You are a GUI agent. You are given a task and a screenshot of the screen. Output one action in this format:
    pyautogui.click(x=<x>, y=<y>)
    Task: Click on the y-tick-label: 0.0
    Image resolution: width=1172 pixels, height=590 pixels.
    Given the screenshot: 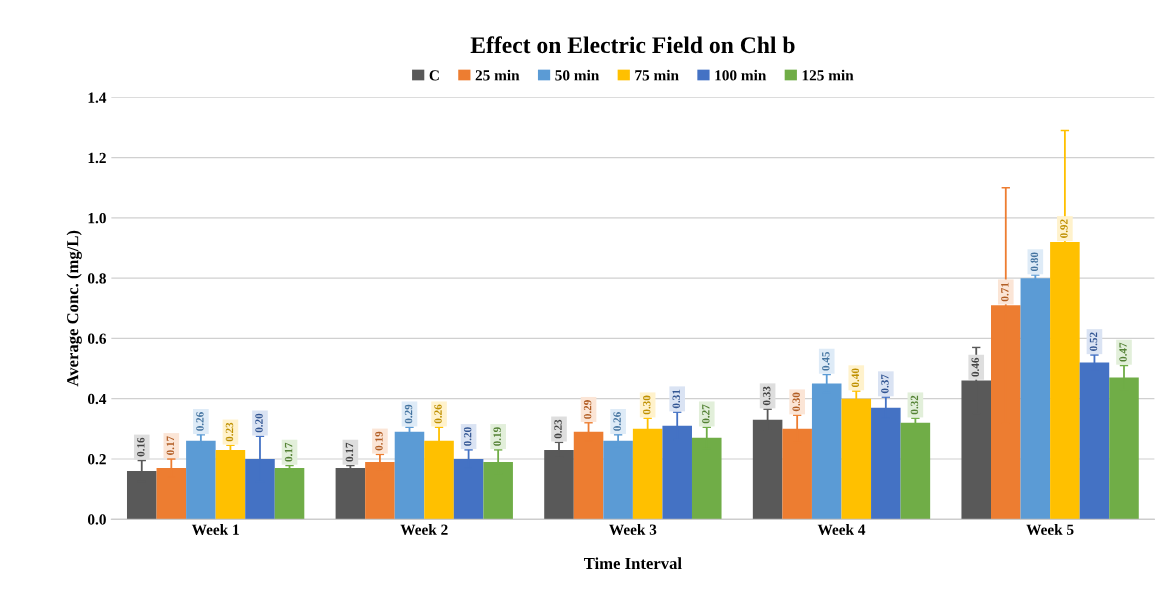 What is the action you would take?
    pyautogui.click(x=96, y=519)
    